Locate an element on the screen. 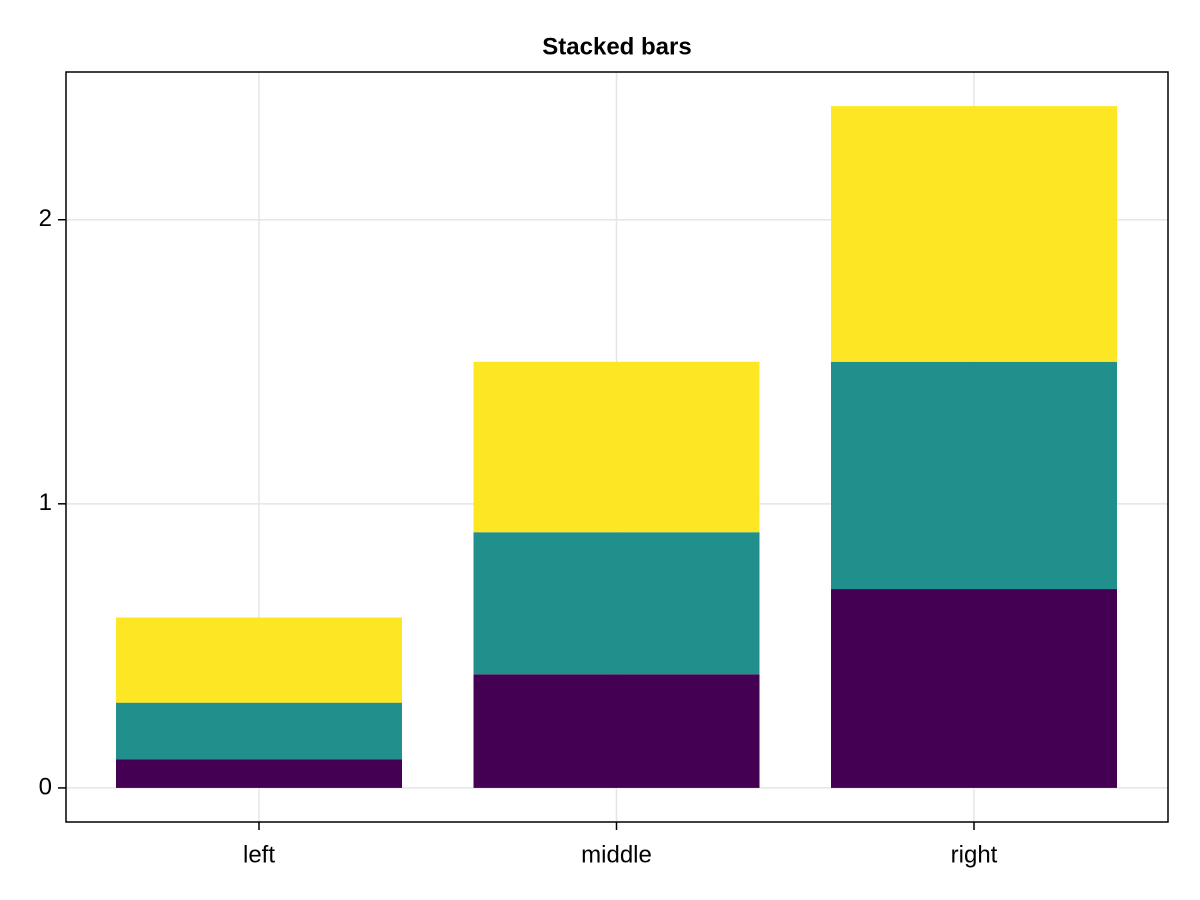 This screenshot has height=900, width=1200. x-tick-label: right is located at coordinates (974, 854).